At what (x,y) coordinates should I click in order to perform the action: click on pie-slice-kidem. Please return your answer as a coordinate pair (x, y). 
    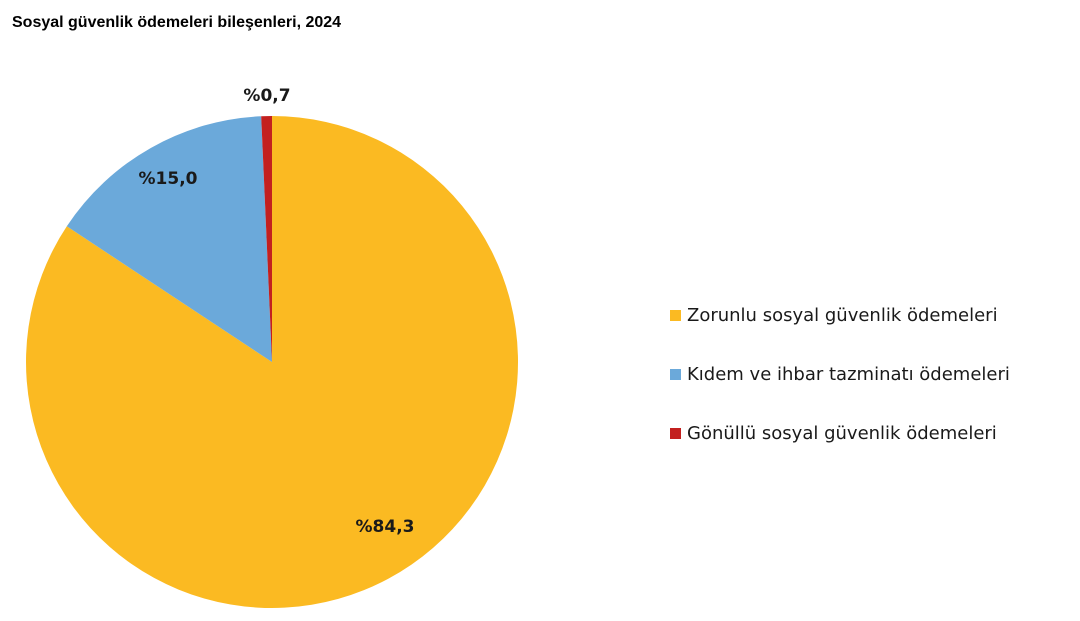
    Looking at the image, I should click on (169, 239).